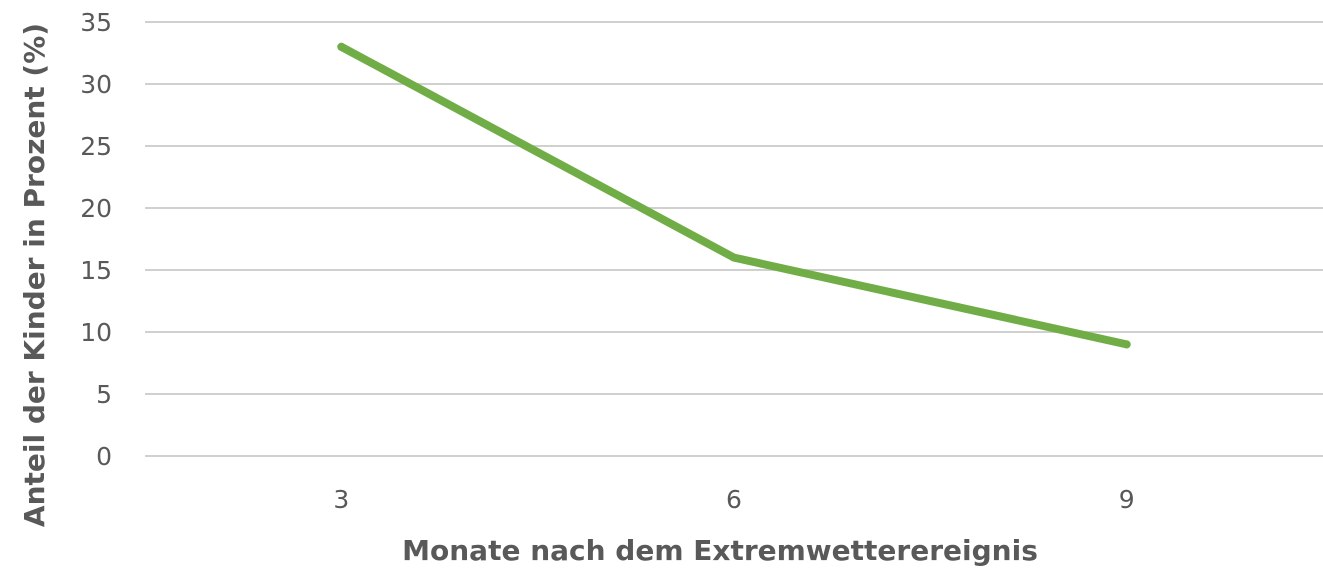 Image resolution: width=1323 pixels, height=568 pixels. What do you see at coordinates (34, 275) in the screenshot?
I see `y-axis-title: Anteil der Kinder in Prozent (%)` at bounding box center [34, 275].